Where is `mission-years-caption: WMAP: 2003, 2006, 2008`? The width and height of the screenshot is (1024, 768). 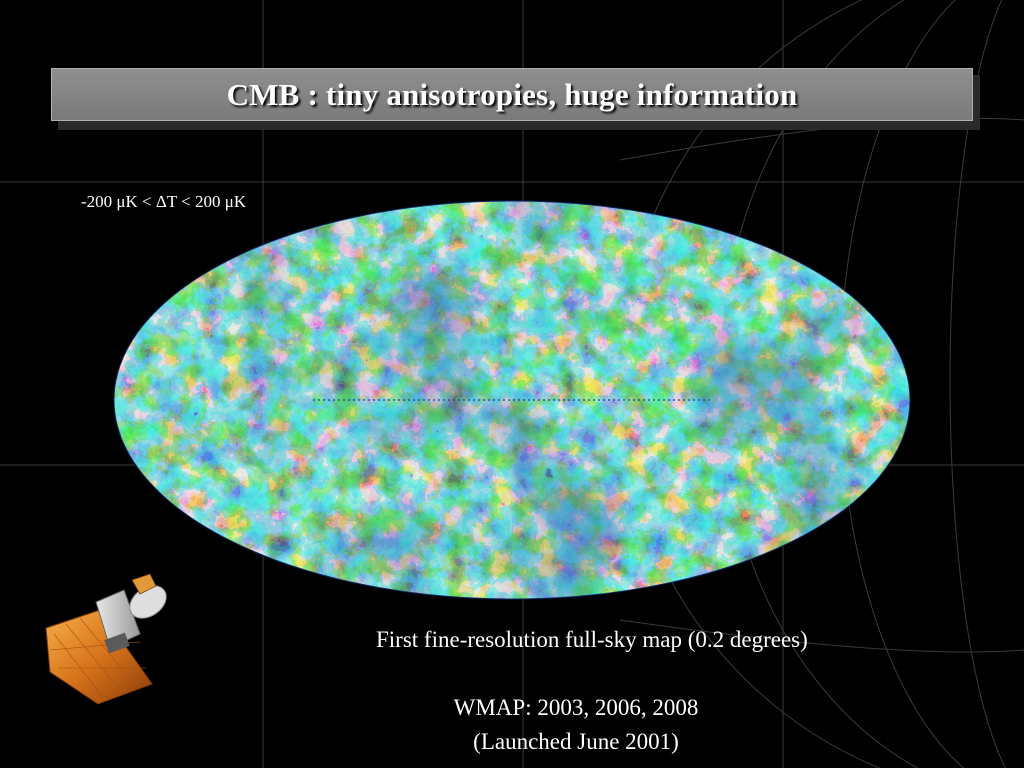 mission-years-caption: WMAP: 2003, 2006, 2008 is located at coordinates (576, 707).